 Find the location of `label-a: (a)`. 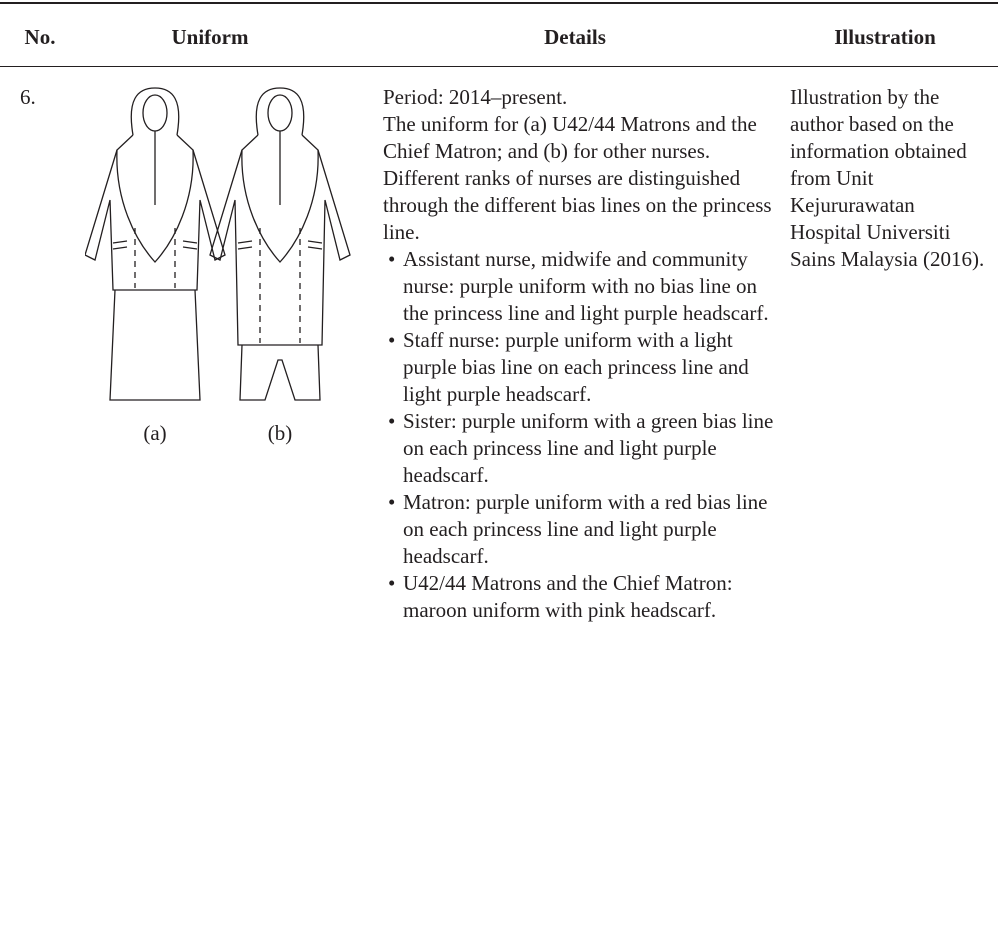

label-a: (a) is located at coordinates (154, 433).